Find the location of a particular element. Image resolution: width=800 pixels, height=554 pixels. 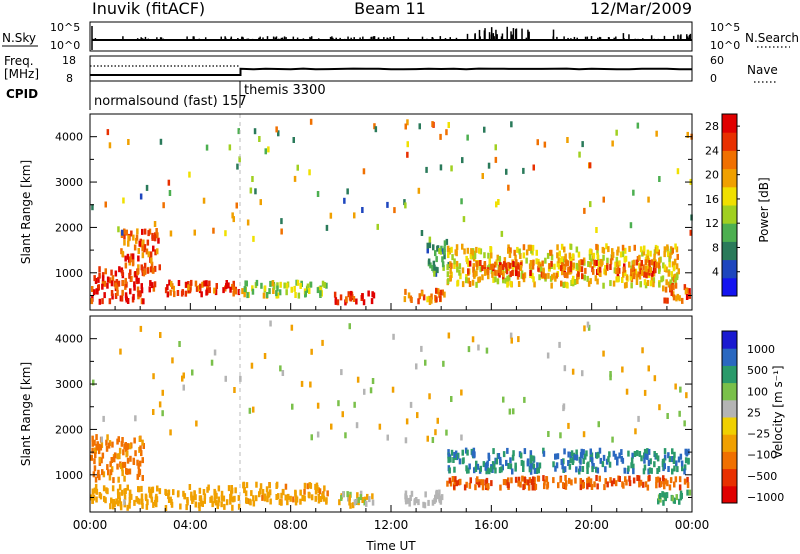

station-title: Inuvik (fitACF) is located at coordinates (148, 9).